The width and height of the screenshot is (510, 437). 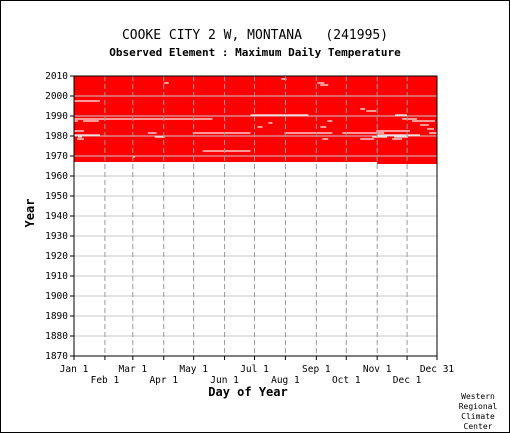 What do you see at coordinates (316, 369) in the screenshot?
I see `x-tick-label-Sep-1: Sep 1` at bounding box center [316, 369].